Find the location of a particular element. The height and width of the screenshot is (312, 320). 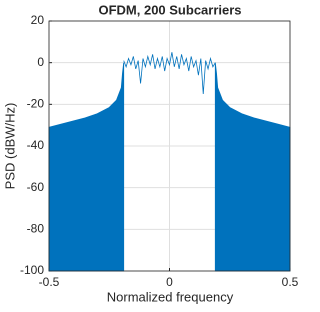

y-tick-label: -100 is located at coordinates (32, 270).